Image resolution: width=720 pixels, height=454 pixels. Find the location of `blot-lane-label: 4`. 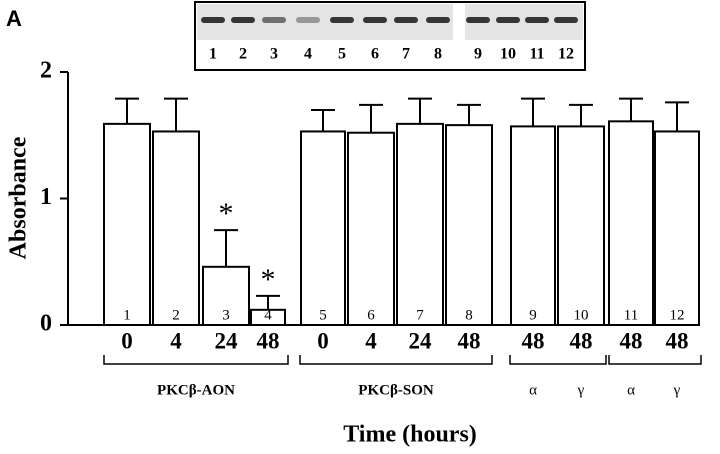

blot-lane-label: 4 is located at coordinates (308, 54).